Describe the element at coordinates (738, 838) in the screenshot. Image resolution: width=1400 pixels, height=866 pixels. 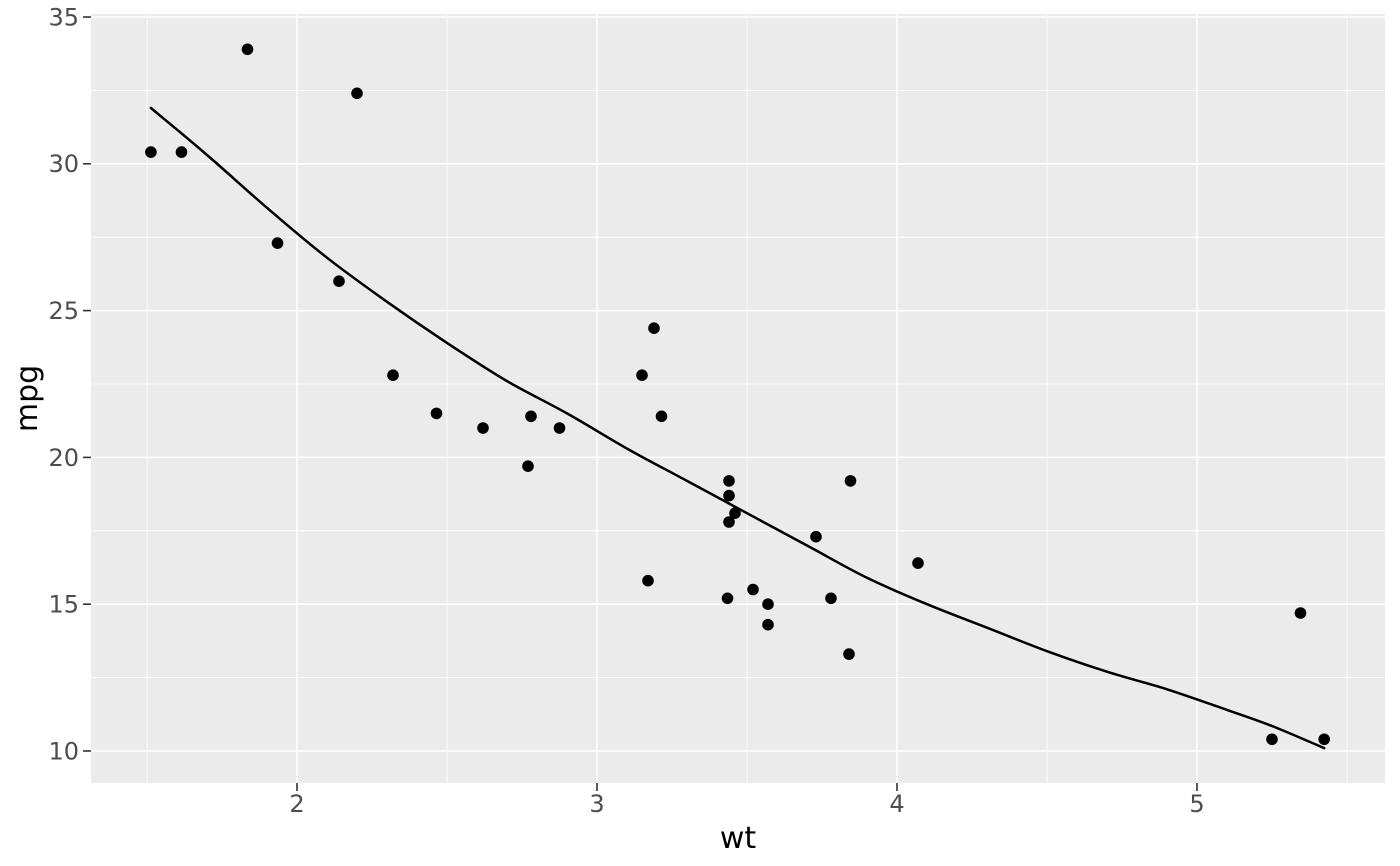
I see `x-axis-title: wt` at that location.